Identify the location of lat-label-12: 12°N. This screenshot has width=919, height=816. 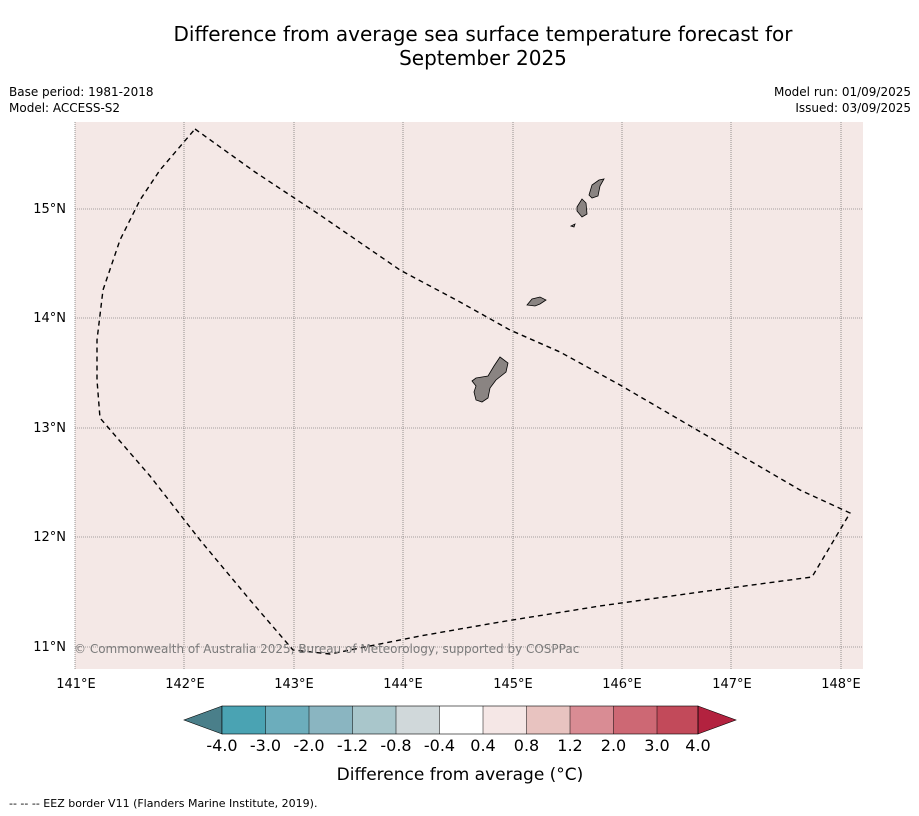
(49, 537).